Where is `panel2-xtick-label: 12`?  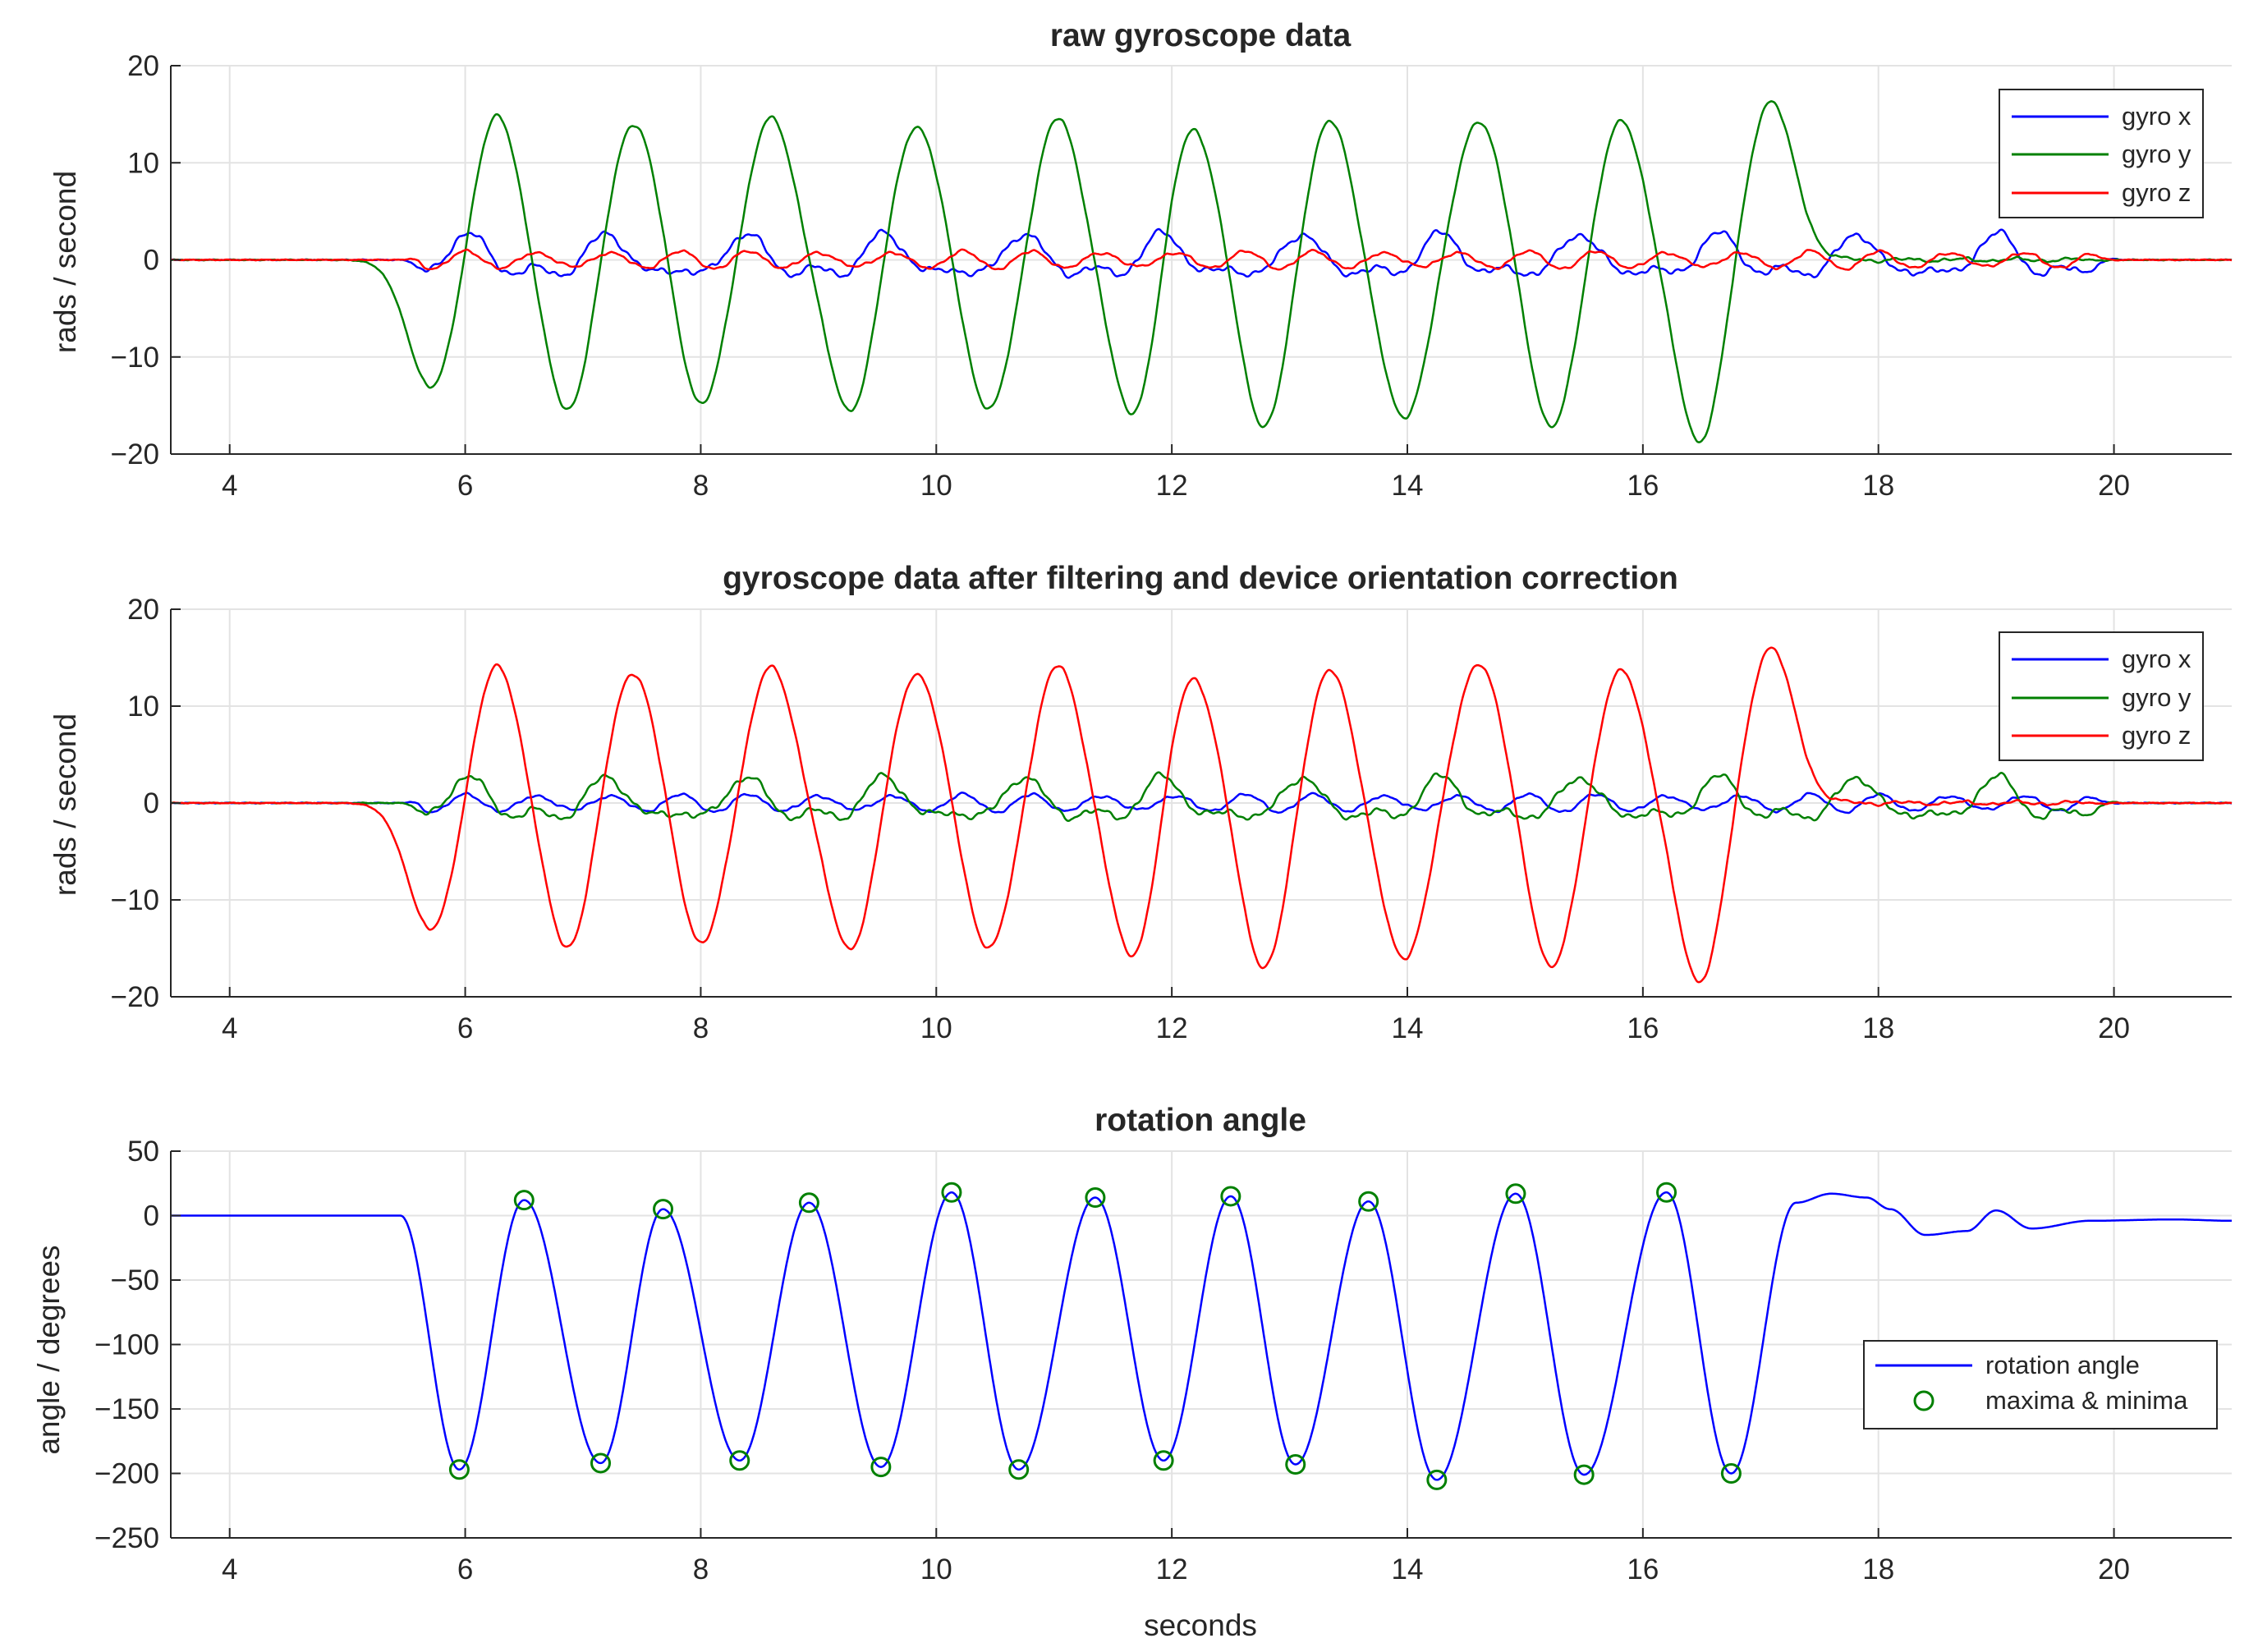 panel2-xtick-label: 12 is located at coordinates (1172, 1028).